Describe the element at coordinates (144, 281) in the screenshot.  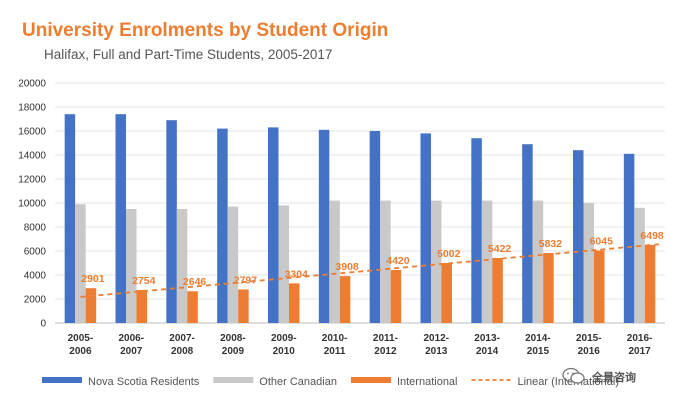
I see `data-label: 2754` at that location.